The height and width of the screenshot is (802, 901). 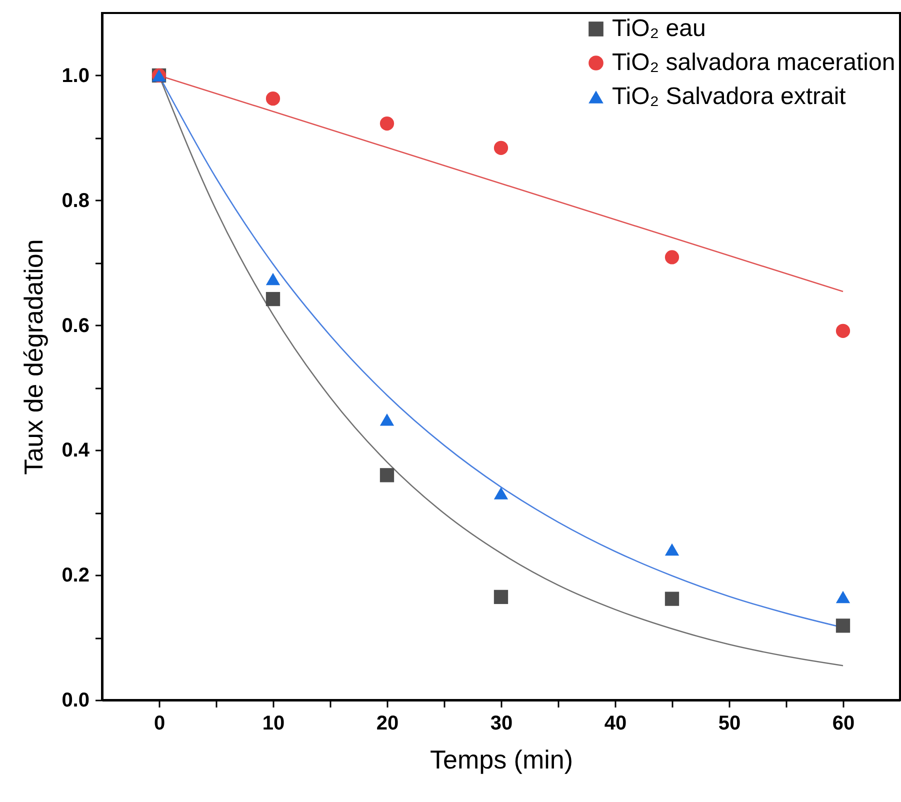 I want to click on y-tick-label: 0.6, so click(x=76, y=325).